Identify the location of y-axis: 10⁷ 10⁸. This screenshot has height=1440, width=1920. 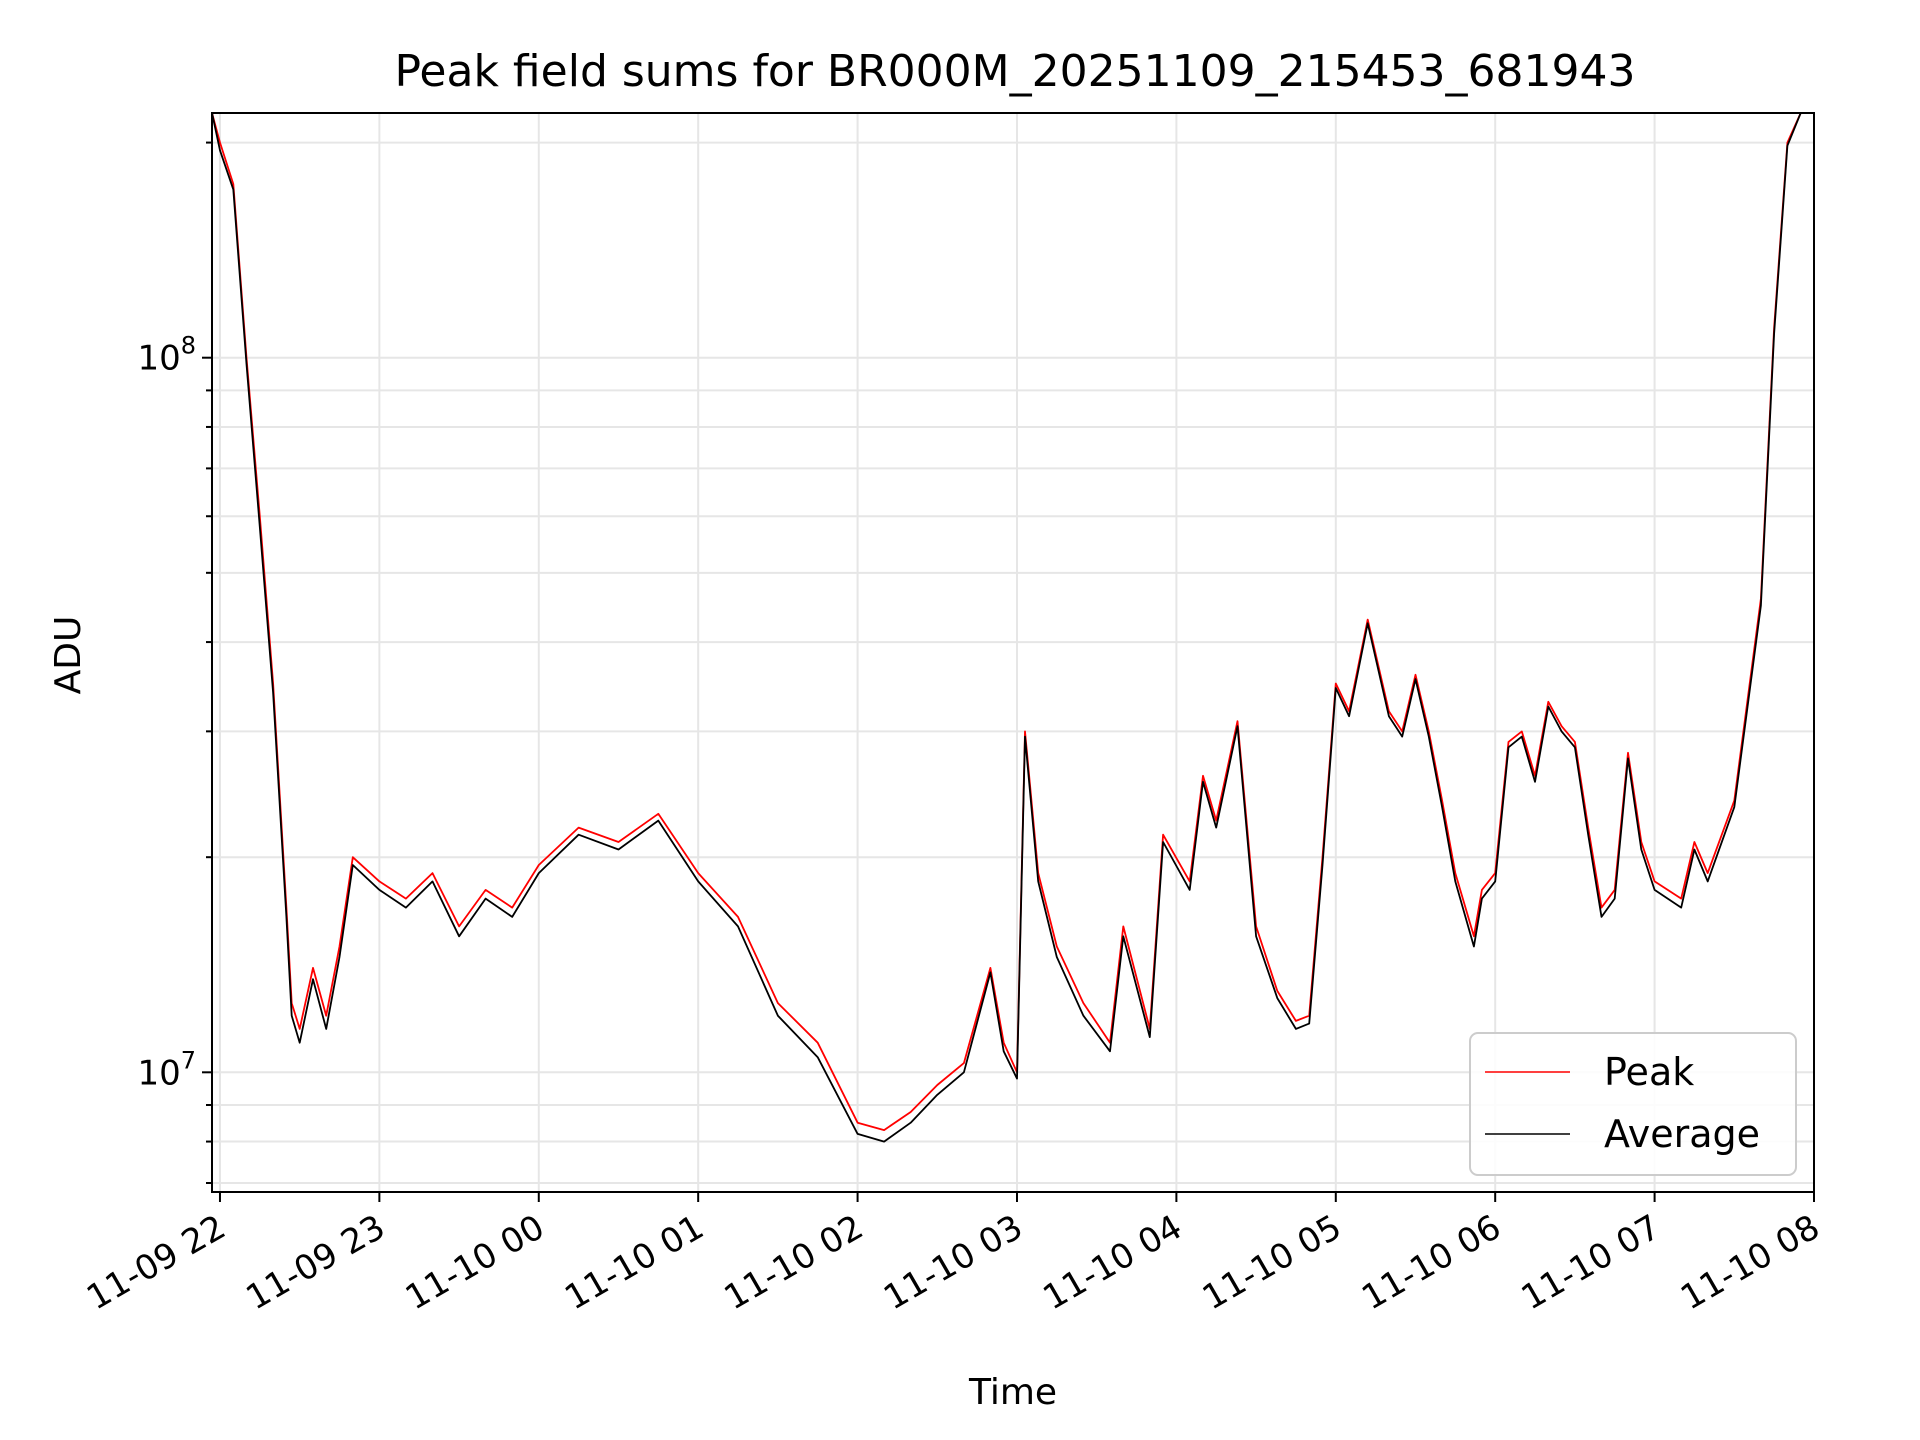
(174, 663).